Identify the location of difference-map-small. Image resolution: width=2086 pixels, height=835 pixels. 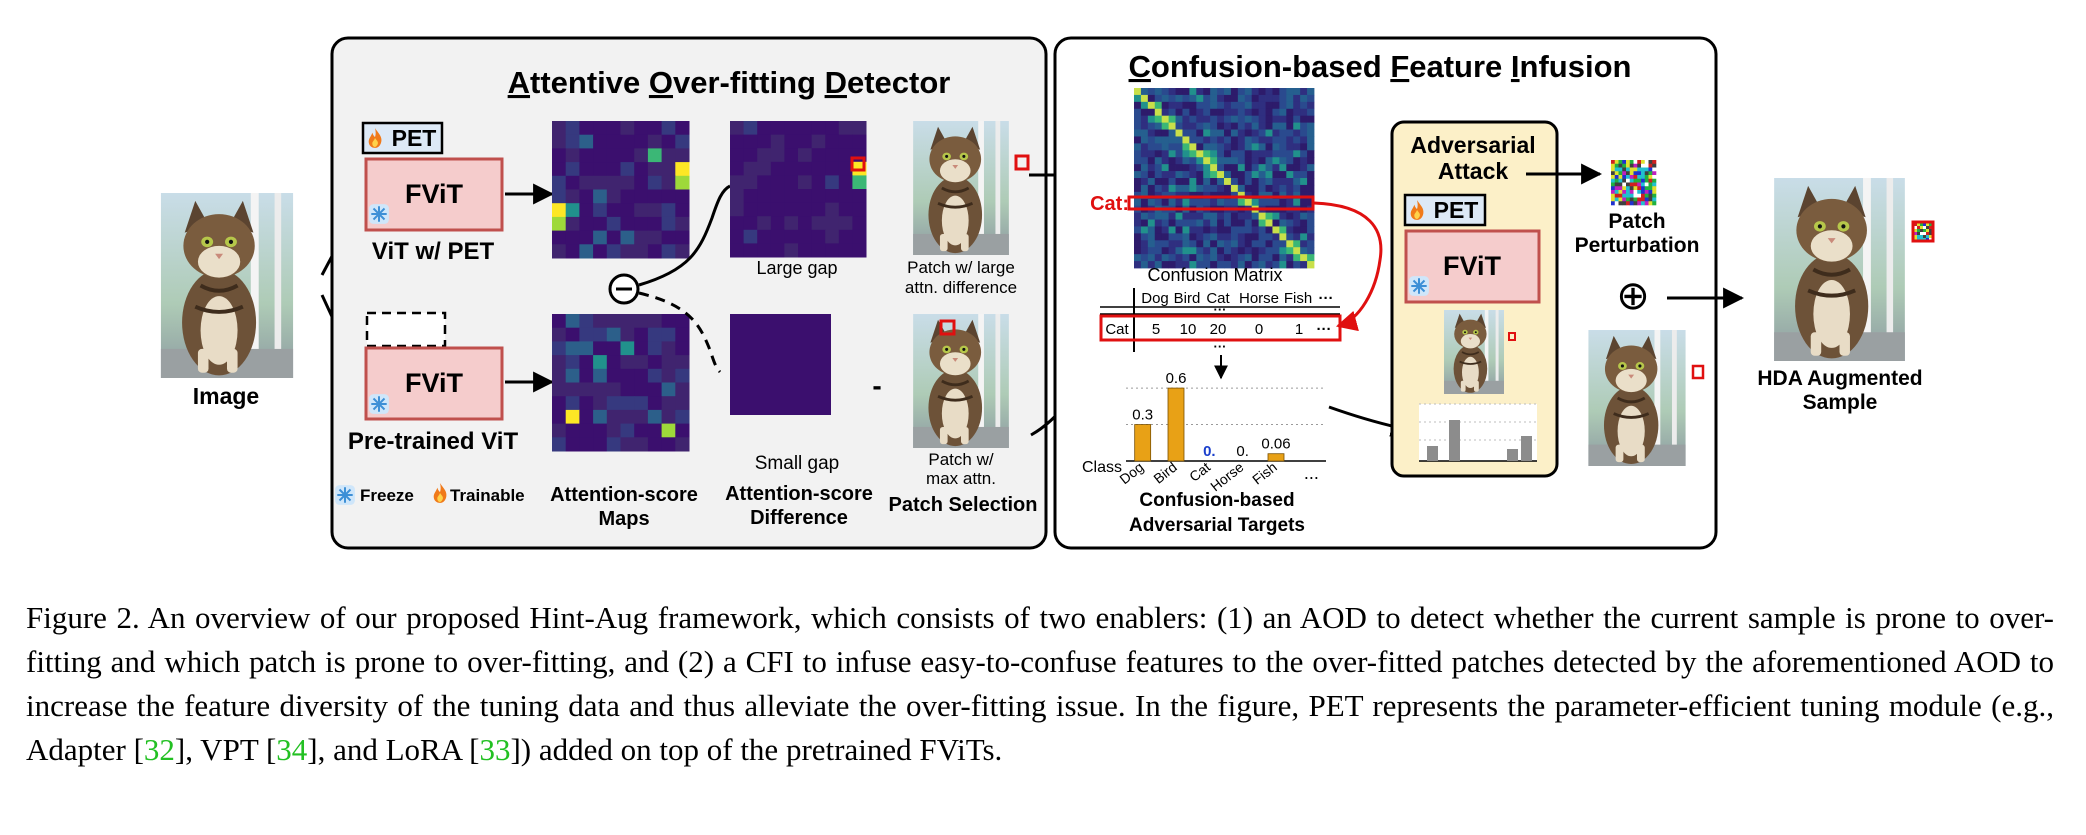
(780, 364).